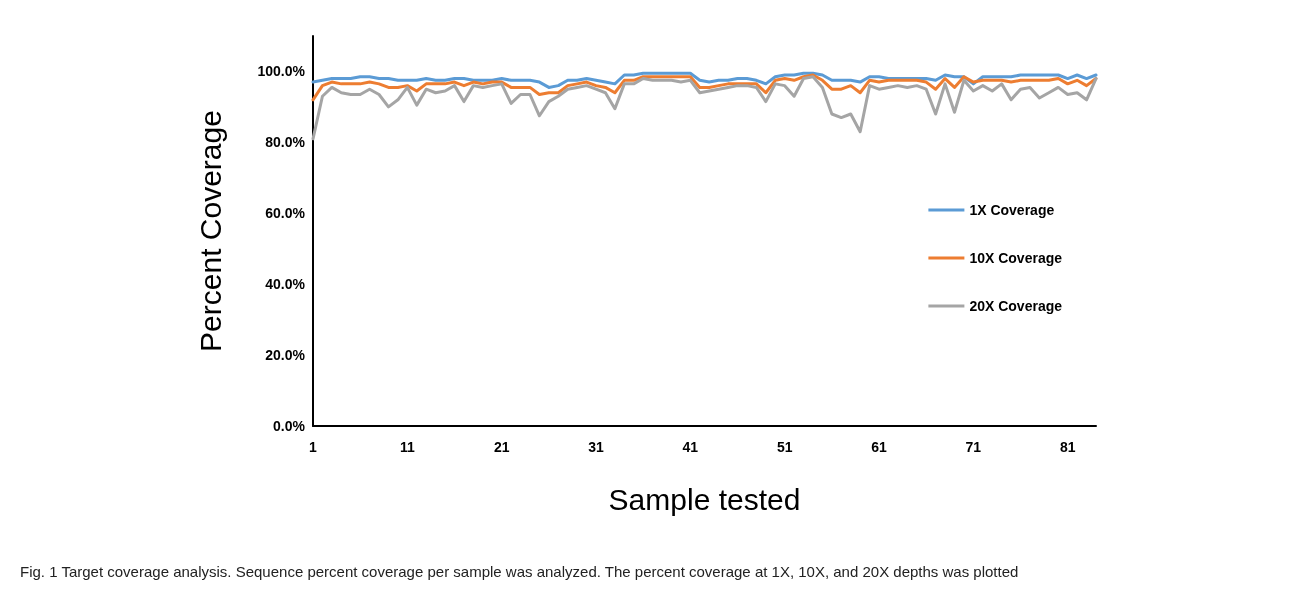 This screenshot has height=597, width=1290. Describe the element at coordinates (285, 284) in the screenshot. I see `y-tick-label: 40.0%` at that location.